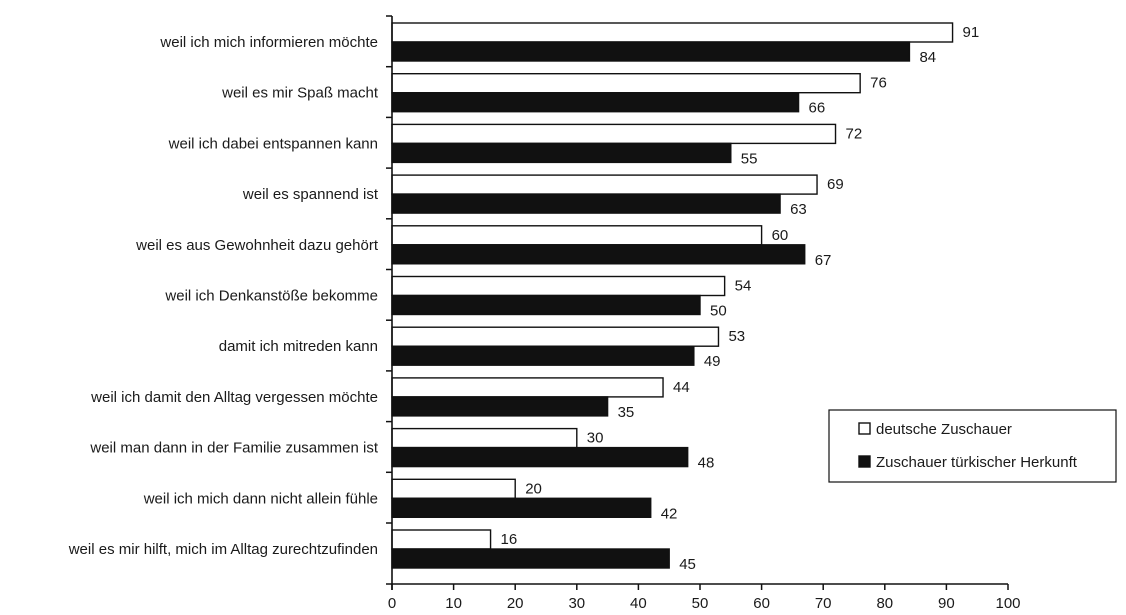  Describe the element at coordinates (712, 361) in the screenshot. I see `value-label-turkish: 49` at that location.